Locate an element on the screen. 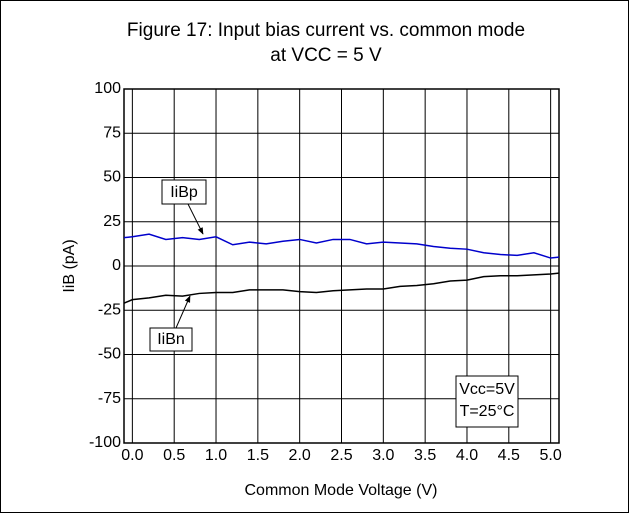 This screenshot has width=629, height=513. x-tick-label: 1.0 is located at coordinates (216, 455).